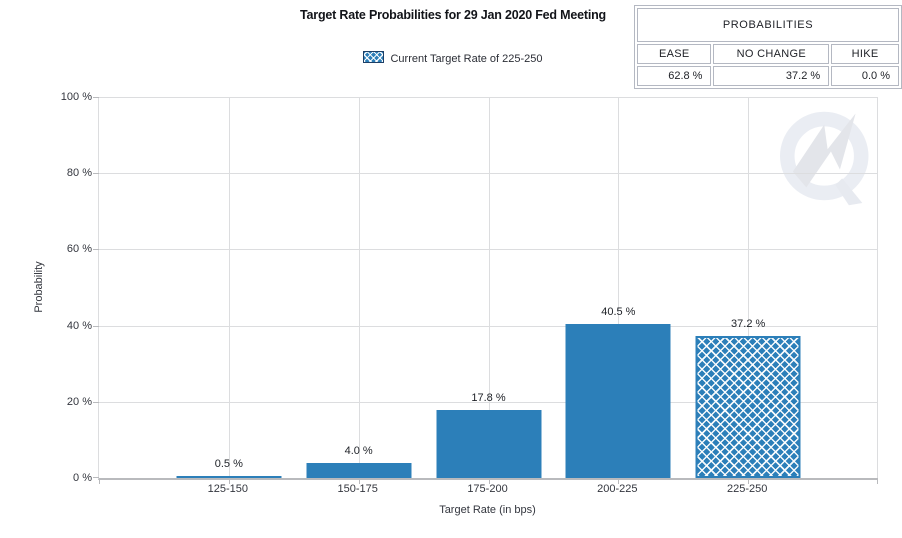 This screenshot has height=538, width=902. I want to click on probabilities-table-title-row: PROBABILITIES, so click(768, 25).